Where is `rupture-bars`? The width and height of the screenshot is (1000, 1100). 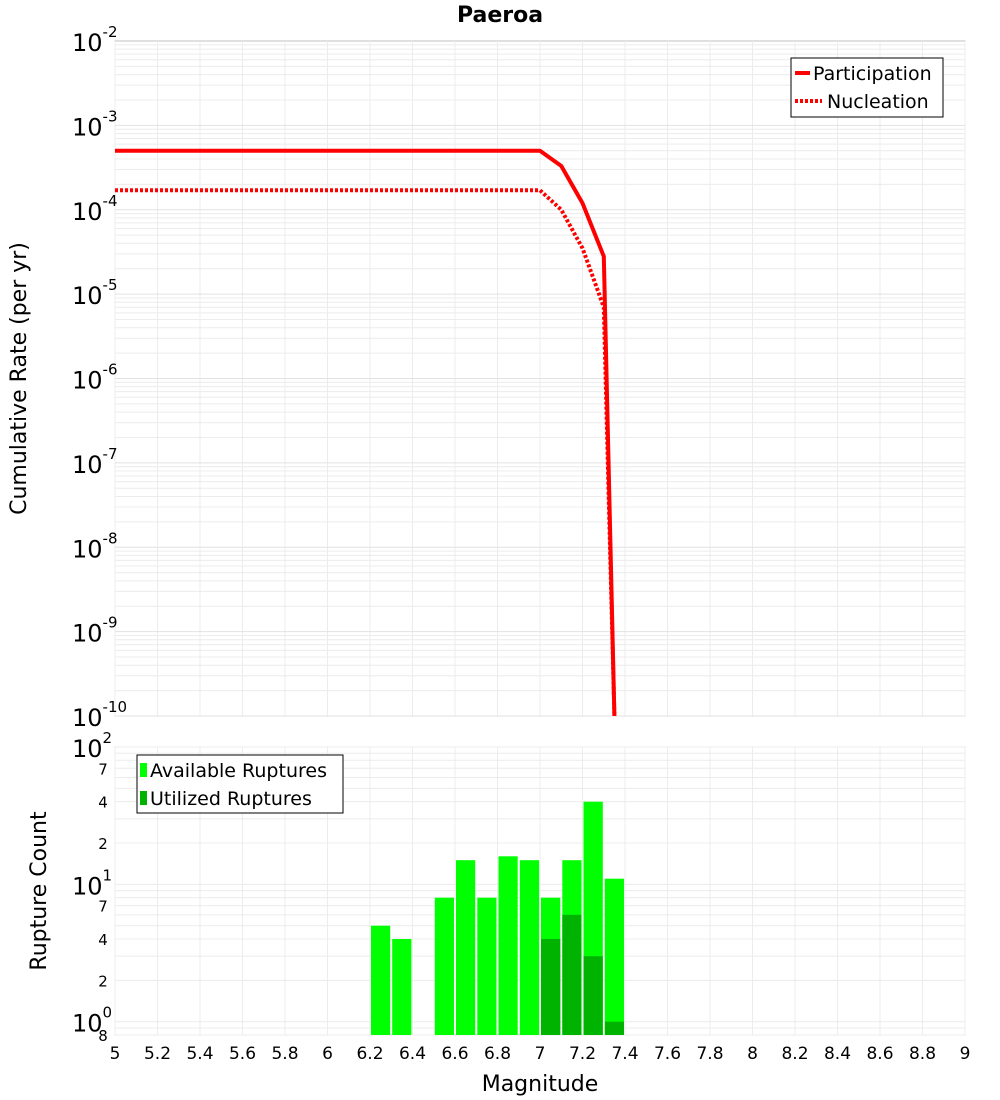
rupture-bars is located at coordinates (497, 918).